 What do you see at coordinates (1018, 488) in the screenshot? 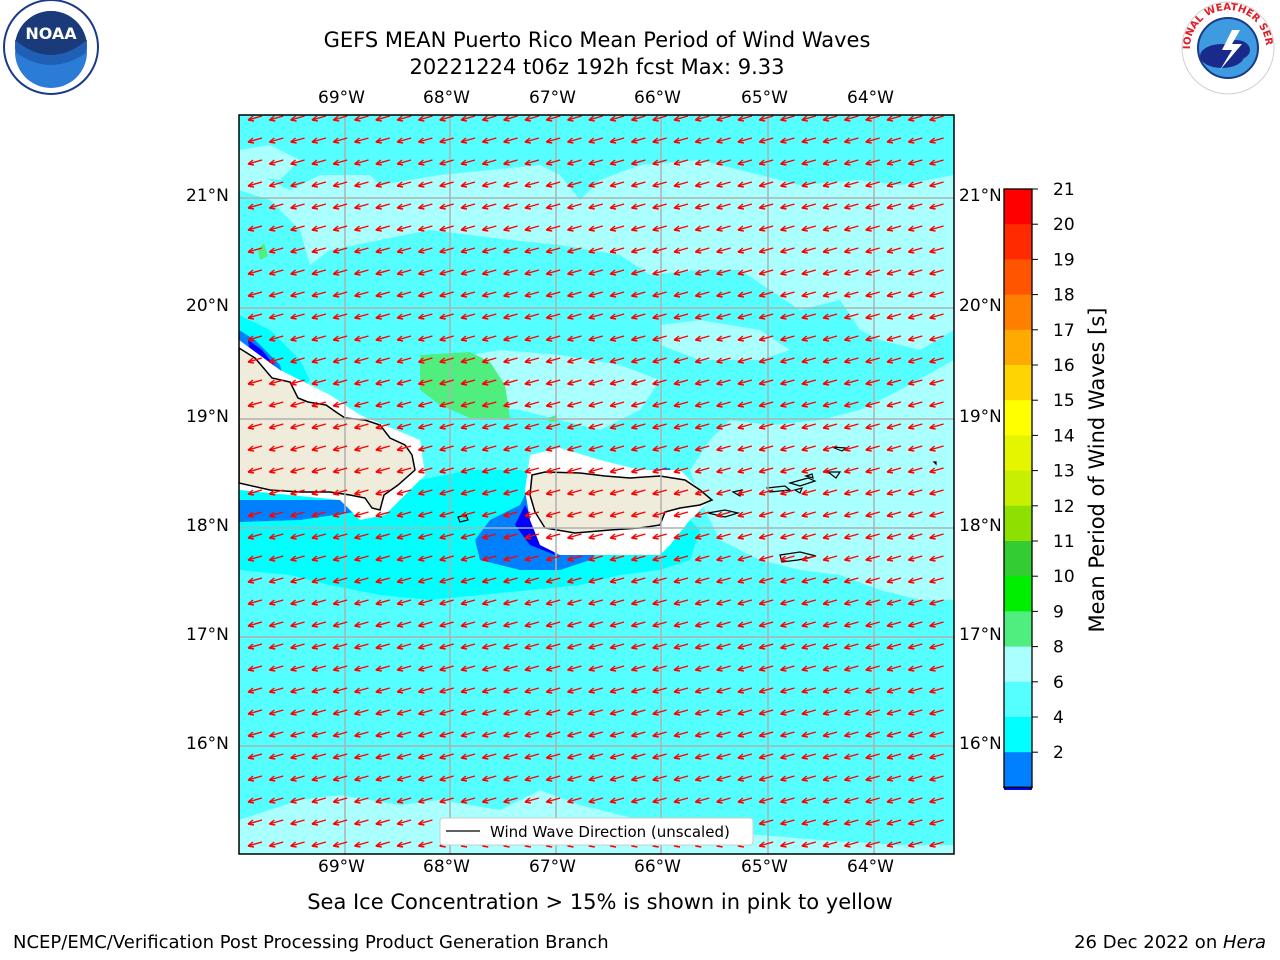
I see `colorbar-segment` at bounding box center [1018, 488].